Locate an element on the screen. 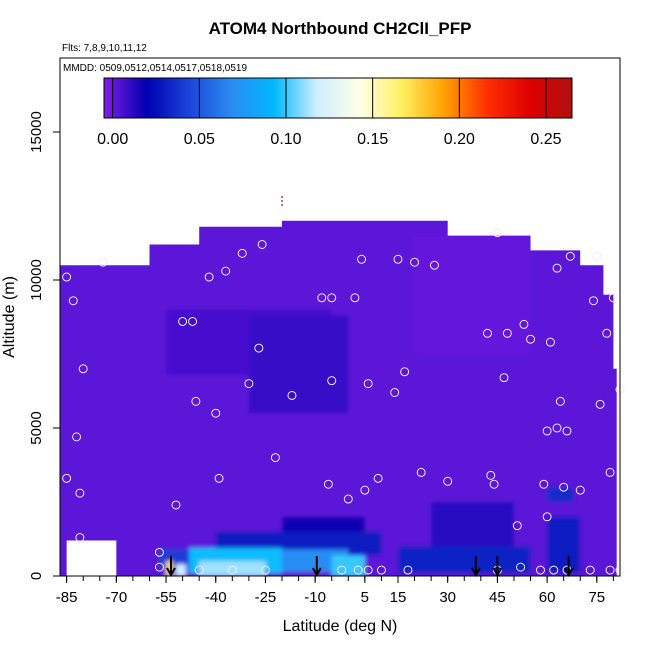 The height and width of the screenshot is (650, 650). chart-title: ATOM4 Northbound CH2ClI_PFP is located at coordinates (340, 28).